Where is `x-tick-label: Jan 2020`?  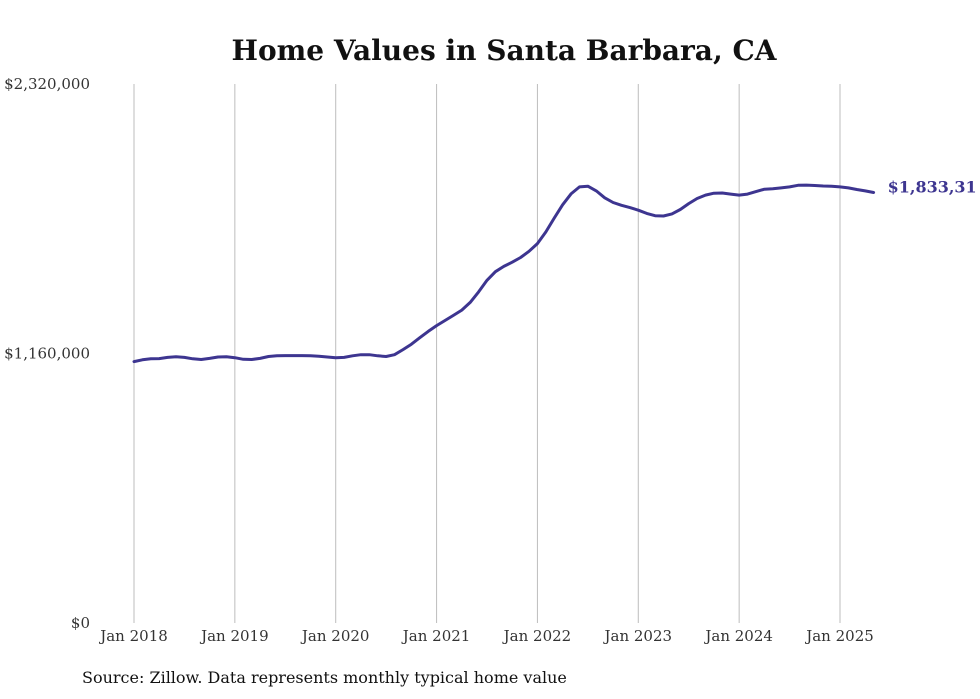 x-tick-label: Jan 2020 is located at coordinates (335, 636).